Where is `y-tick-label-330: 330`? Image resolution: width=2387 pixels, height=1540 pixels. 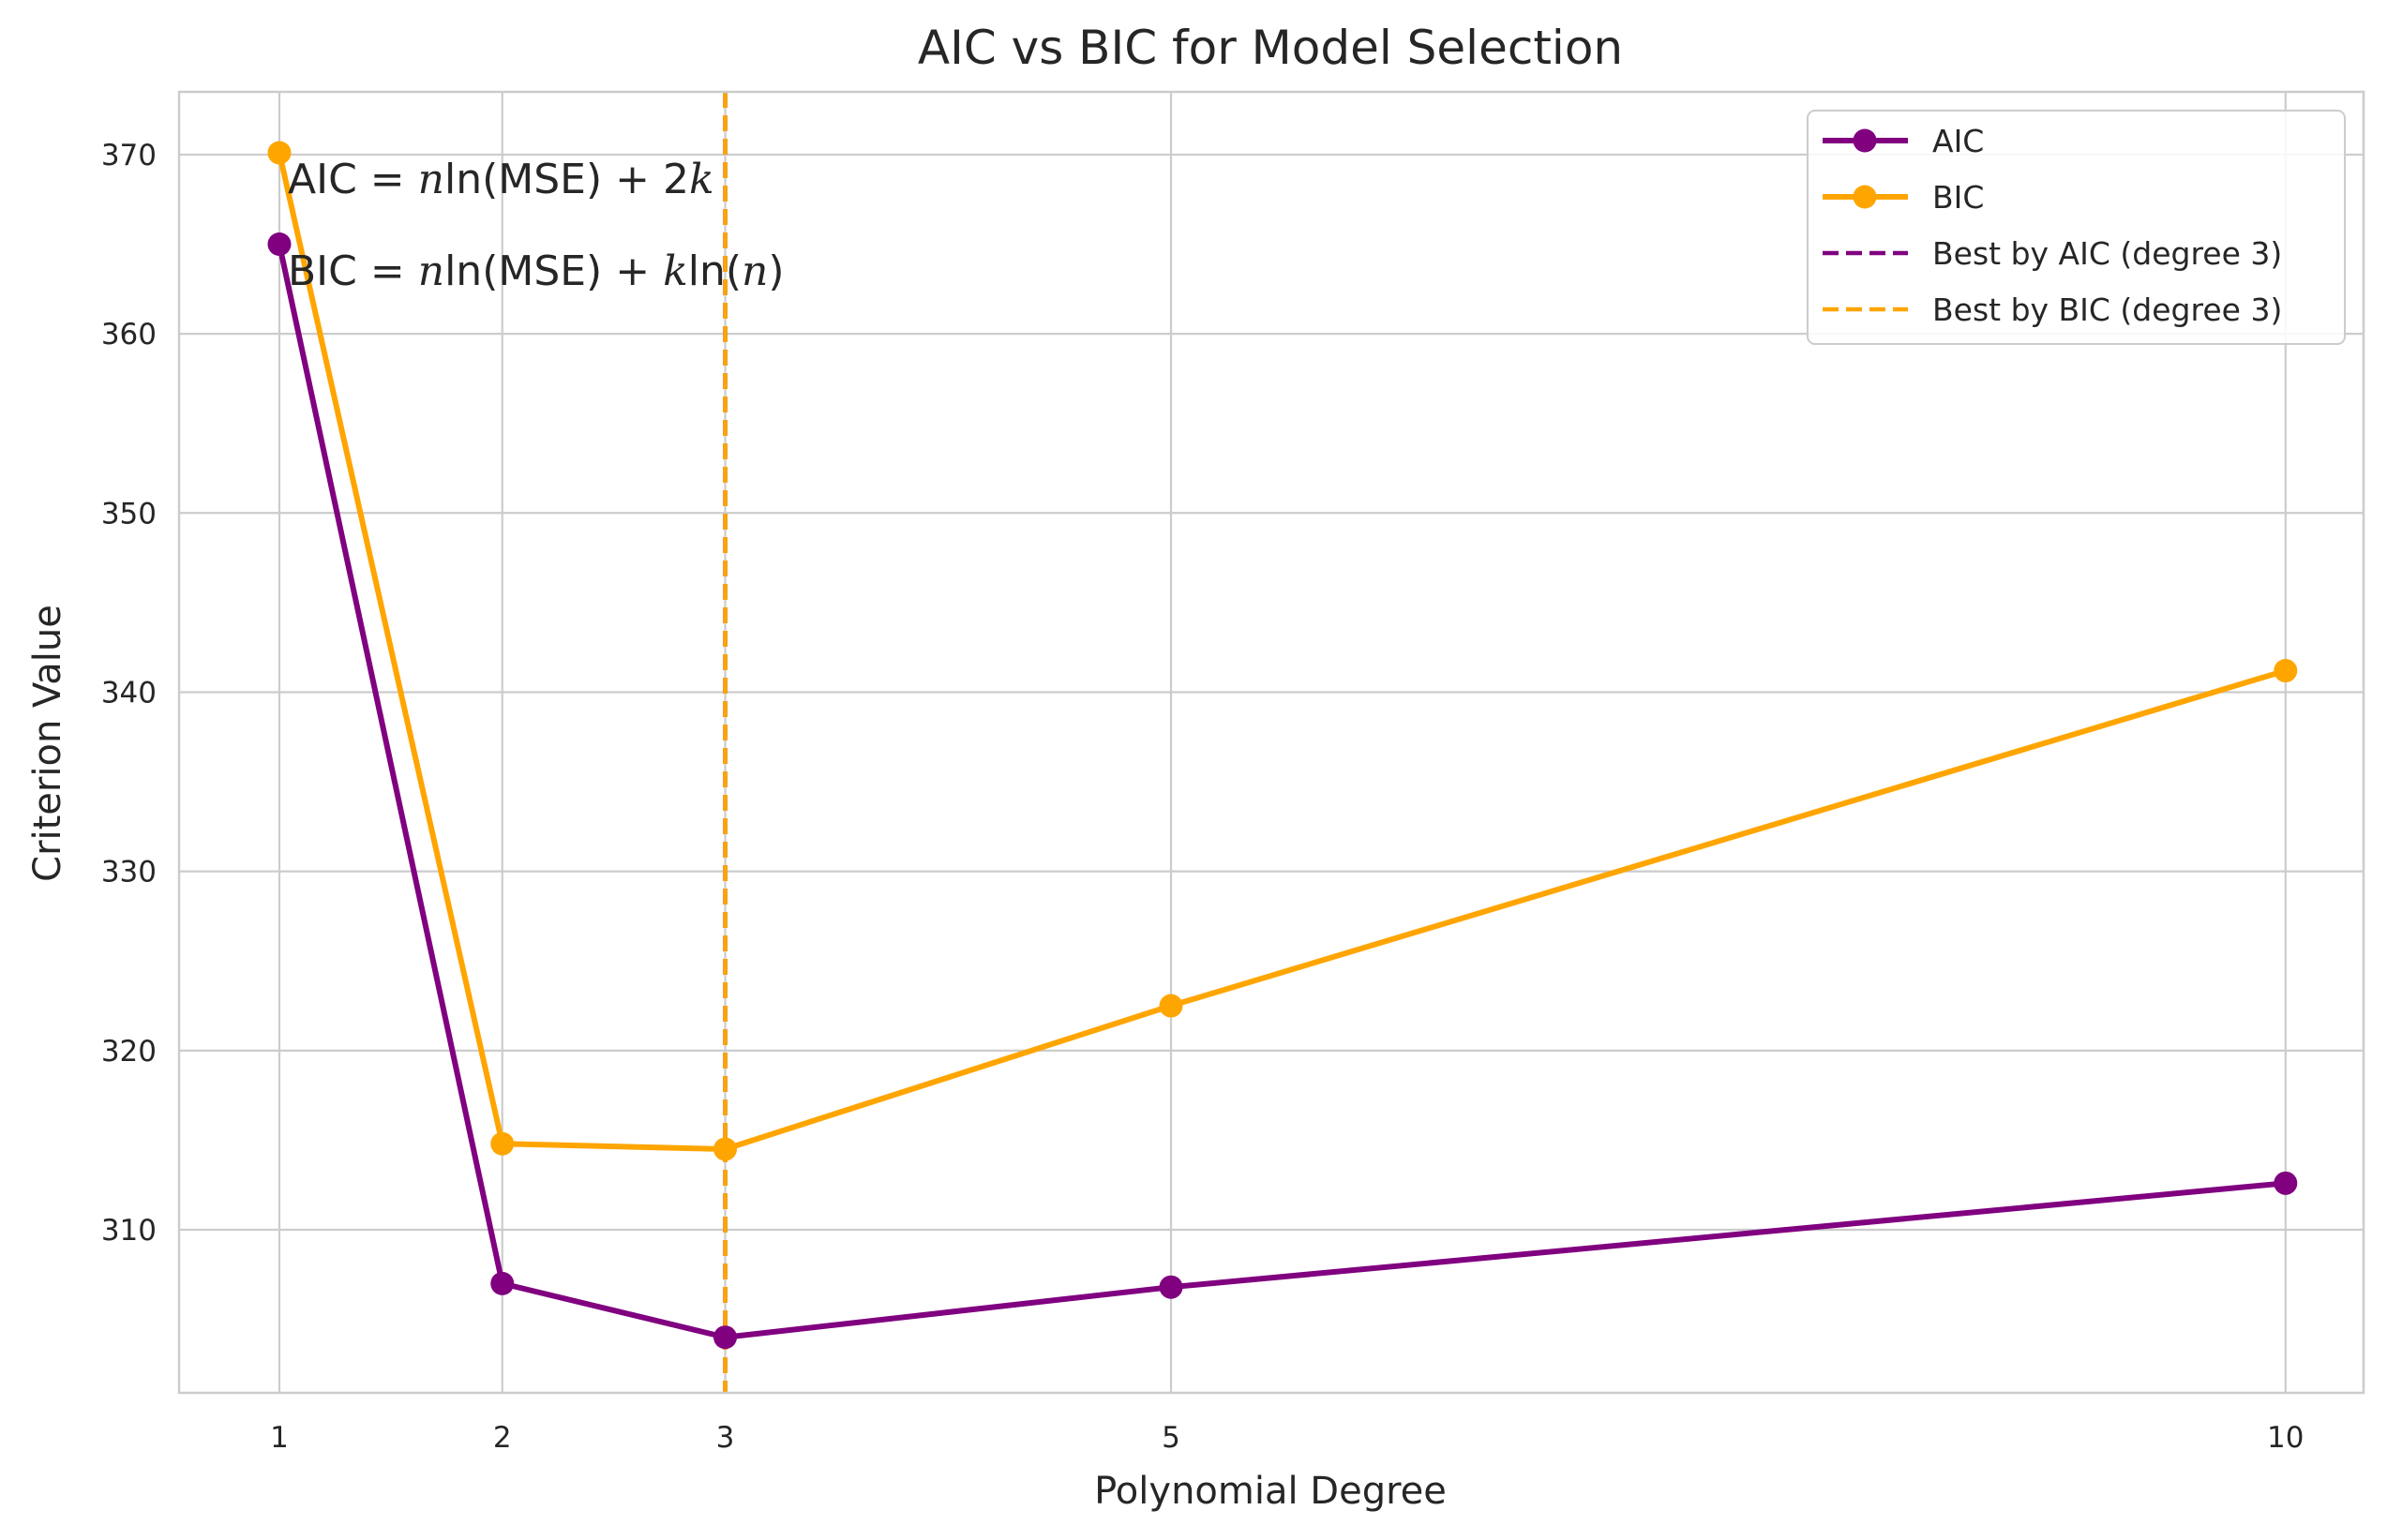
y-tick-label-330: 330 is located at coordinates (129, 873).